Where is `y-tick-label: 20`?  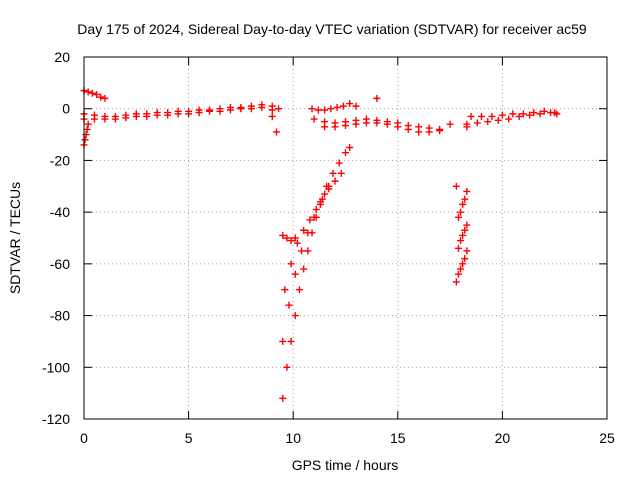
y-tick-label: 20 is located at coordinates (62, 57).